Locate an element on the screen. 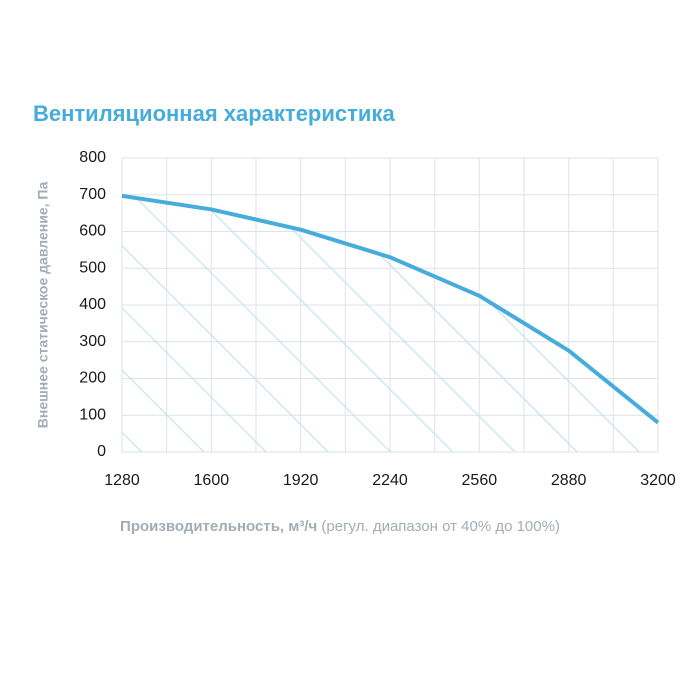  x-tick-label: 1600 is located at coordinates (212, 480).